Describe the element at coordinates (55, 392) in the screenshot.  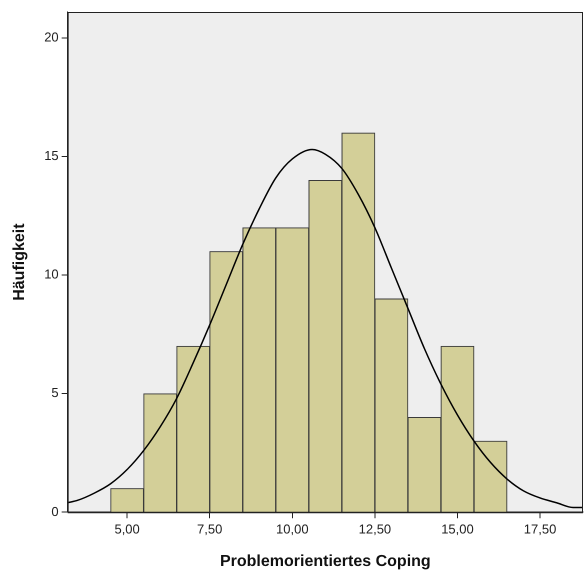
I see `y-tick-label: 5` at that location.